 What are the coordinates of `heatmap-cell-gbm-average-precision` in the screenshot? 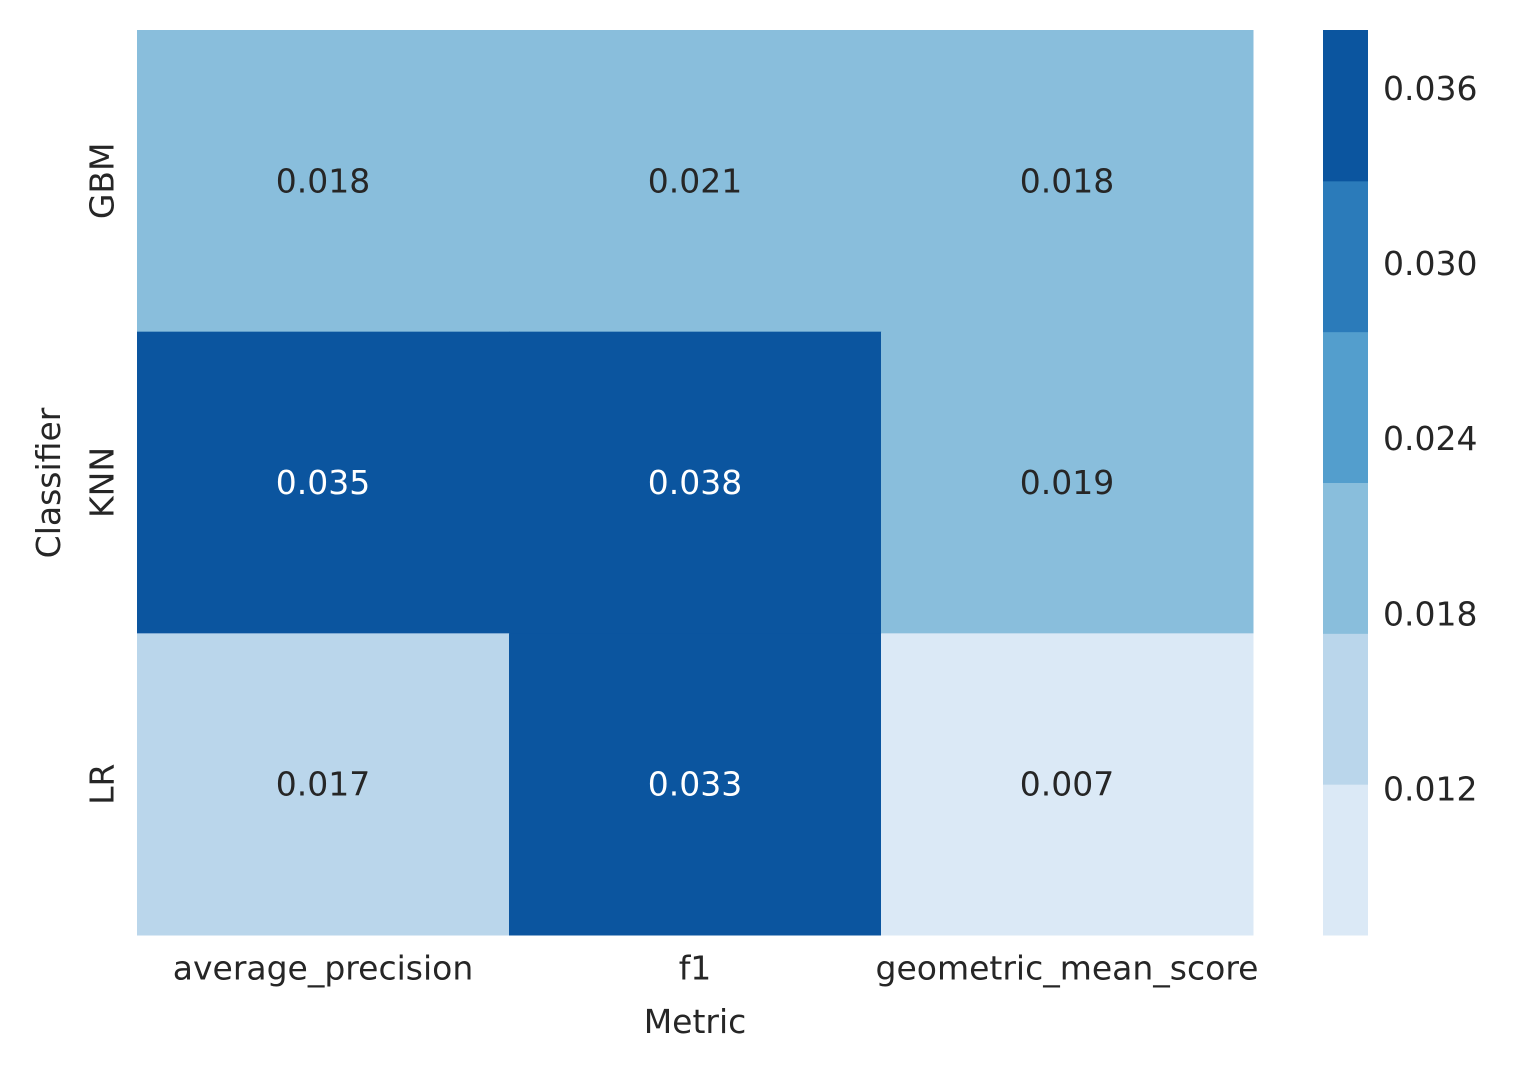 It's located at (323, 181).